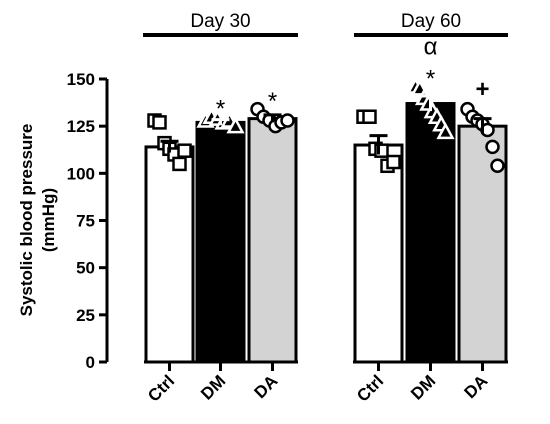 Image resolution: width=550 pixels, height=424 pixels. What do you see at coordinates (85, 268) in the screenshot?
I see `y-tick-label: 50` at bounding box center [85, 268].